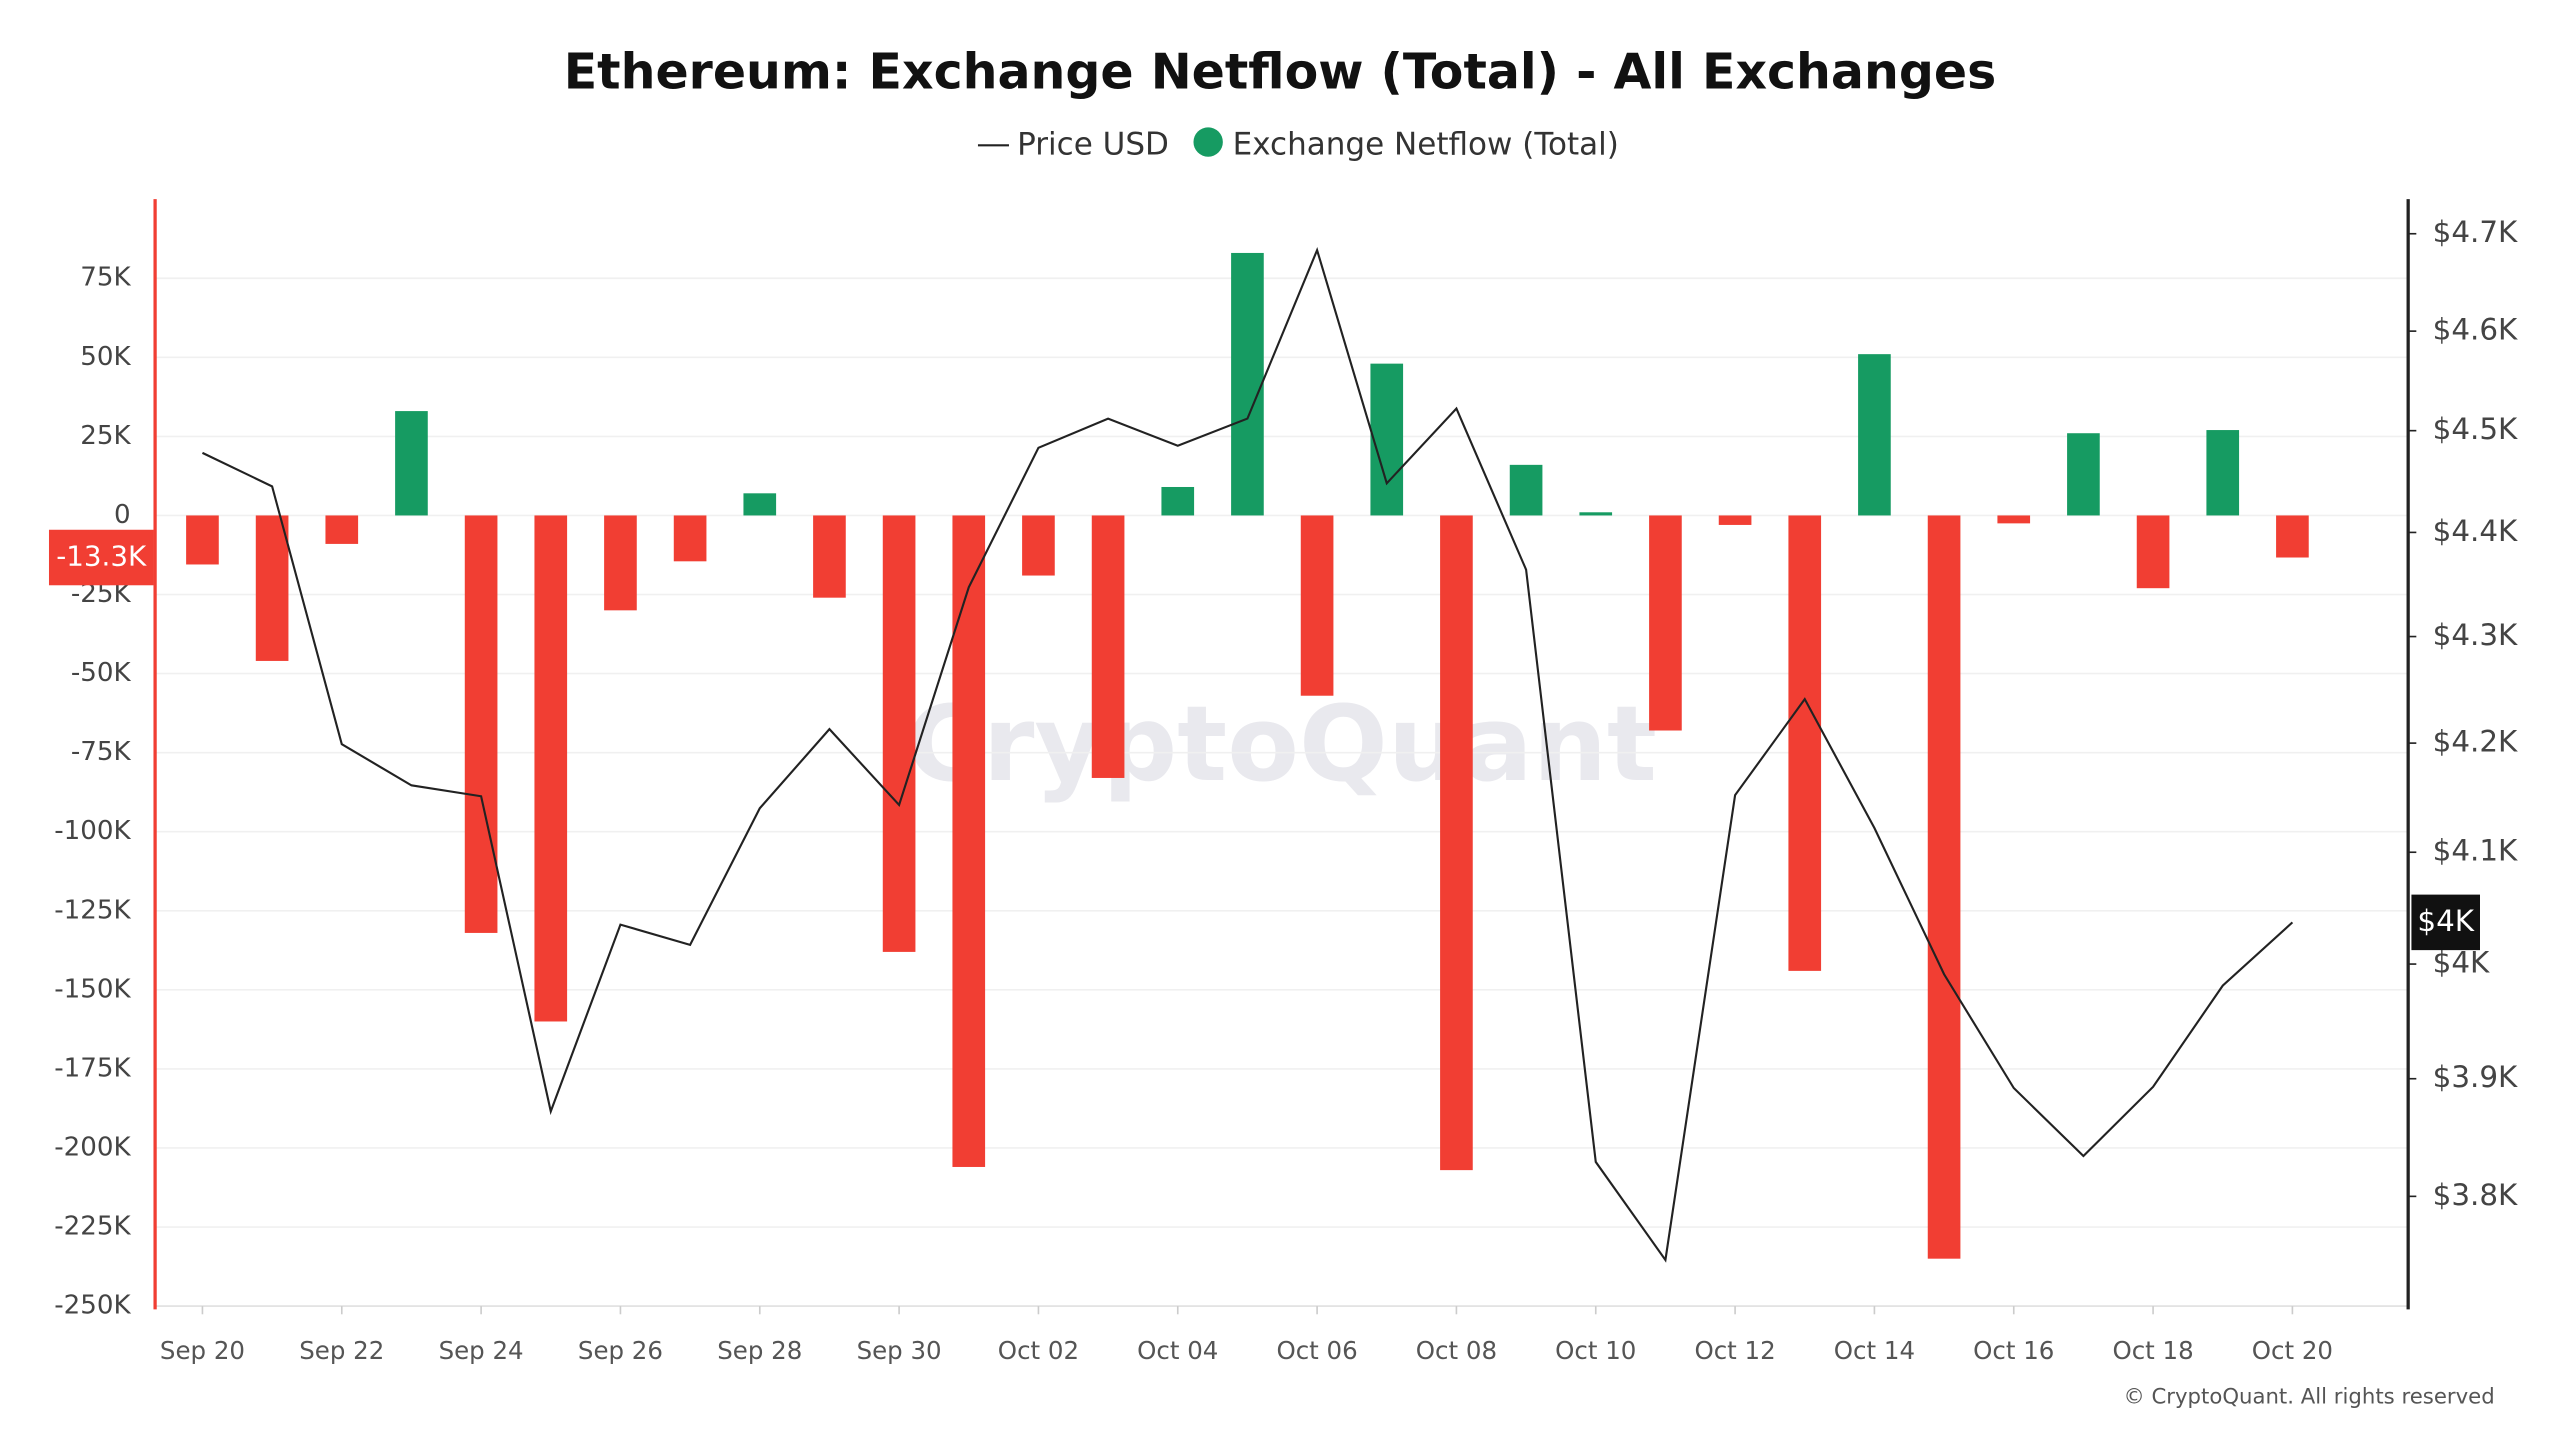 Image resolution: width=2560 pixels, height=1440 pixels. I want to click on y-tick-label: 0, so click(122, 515).